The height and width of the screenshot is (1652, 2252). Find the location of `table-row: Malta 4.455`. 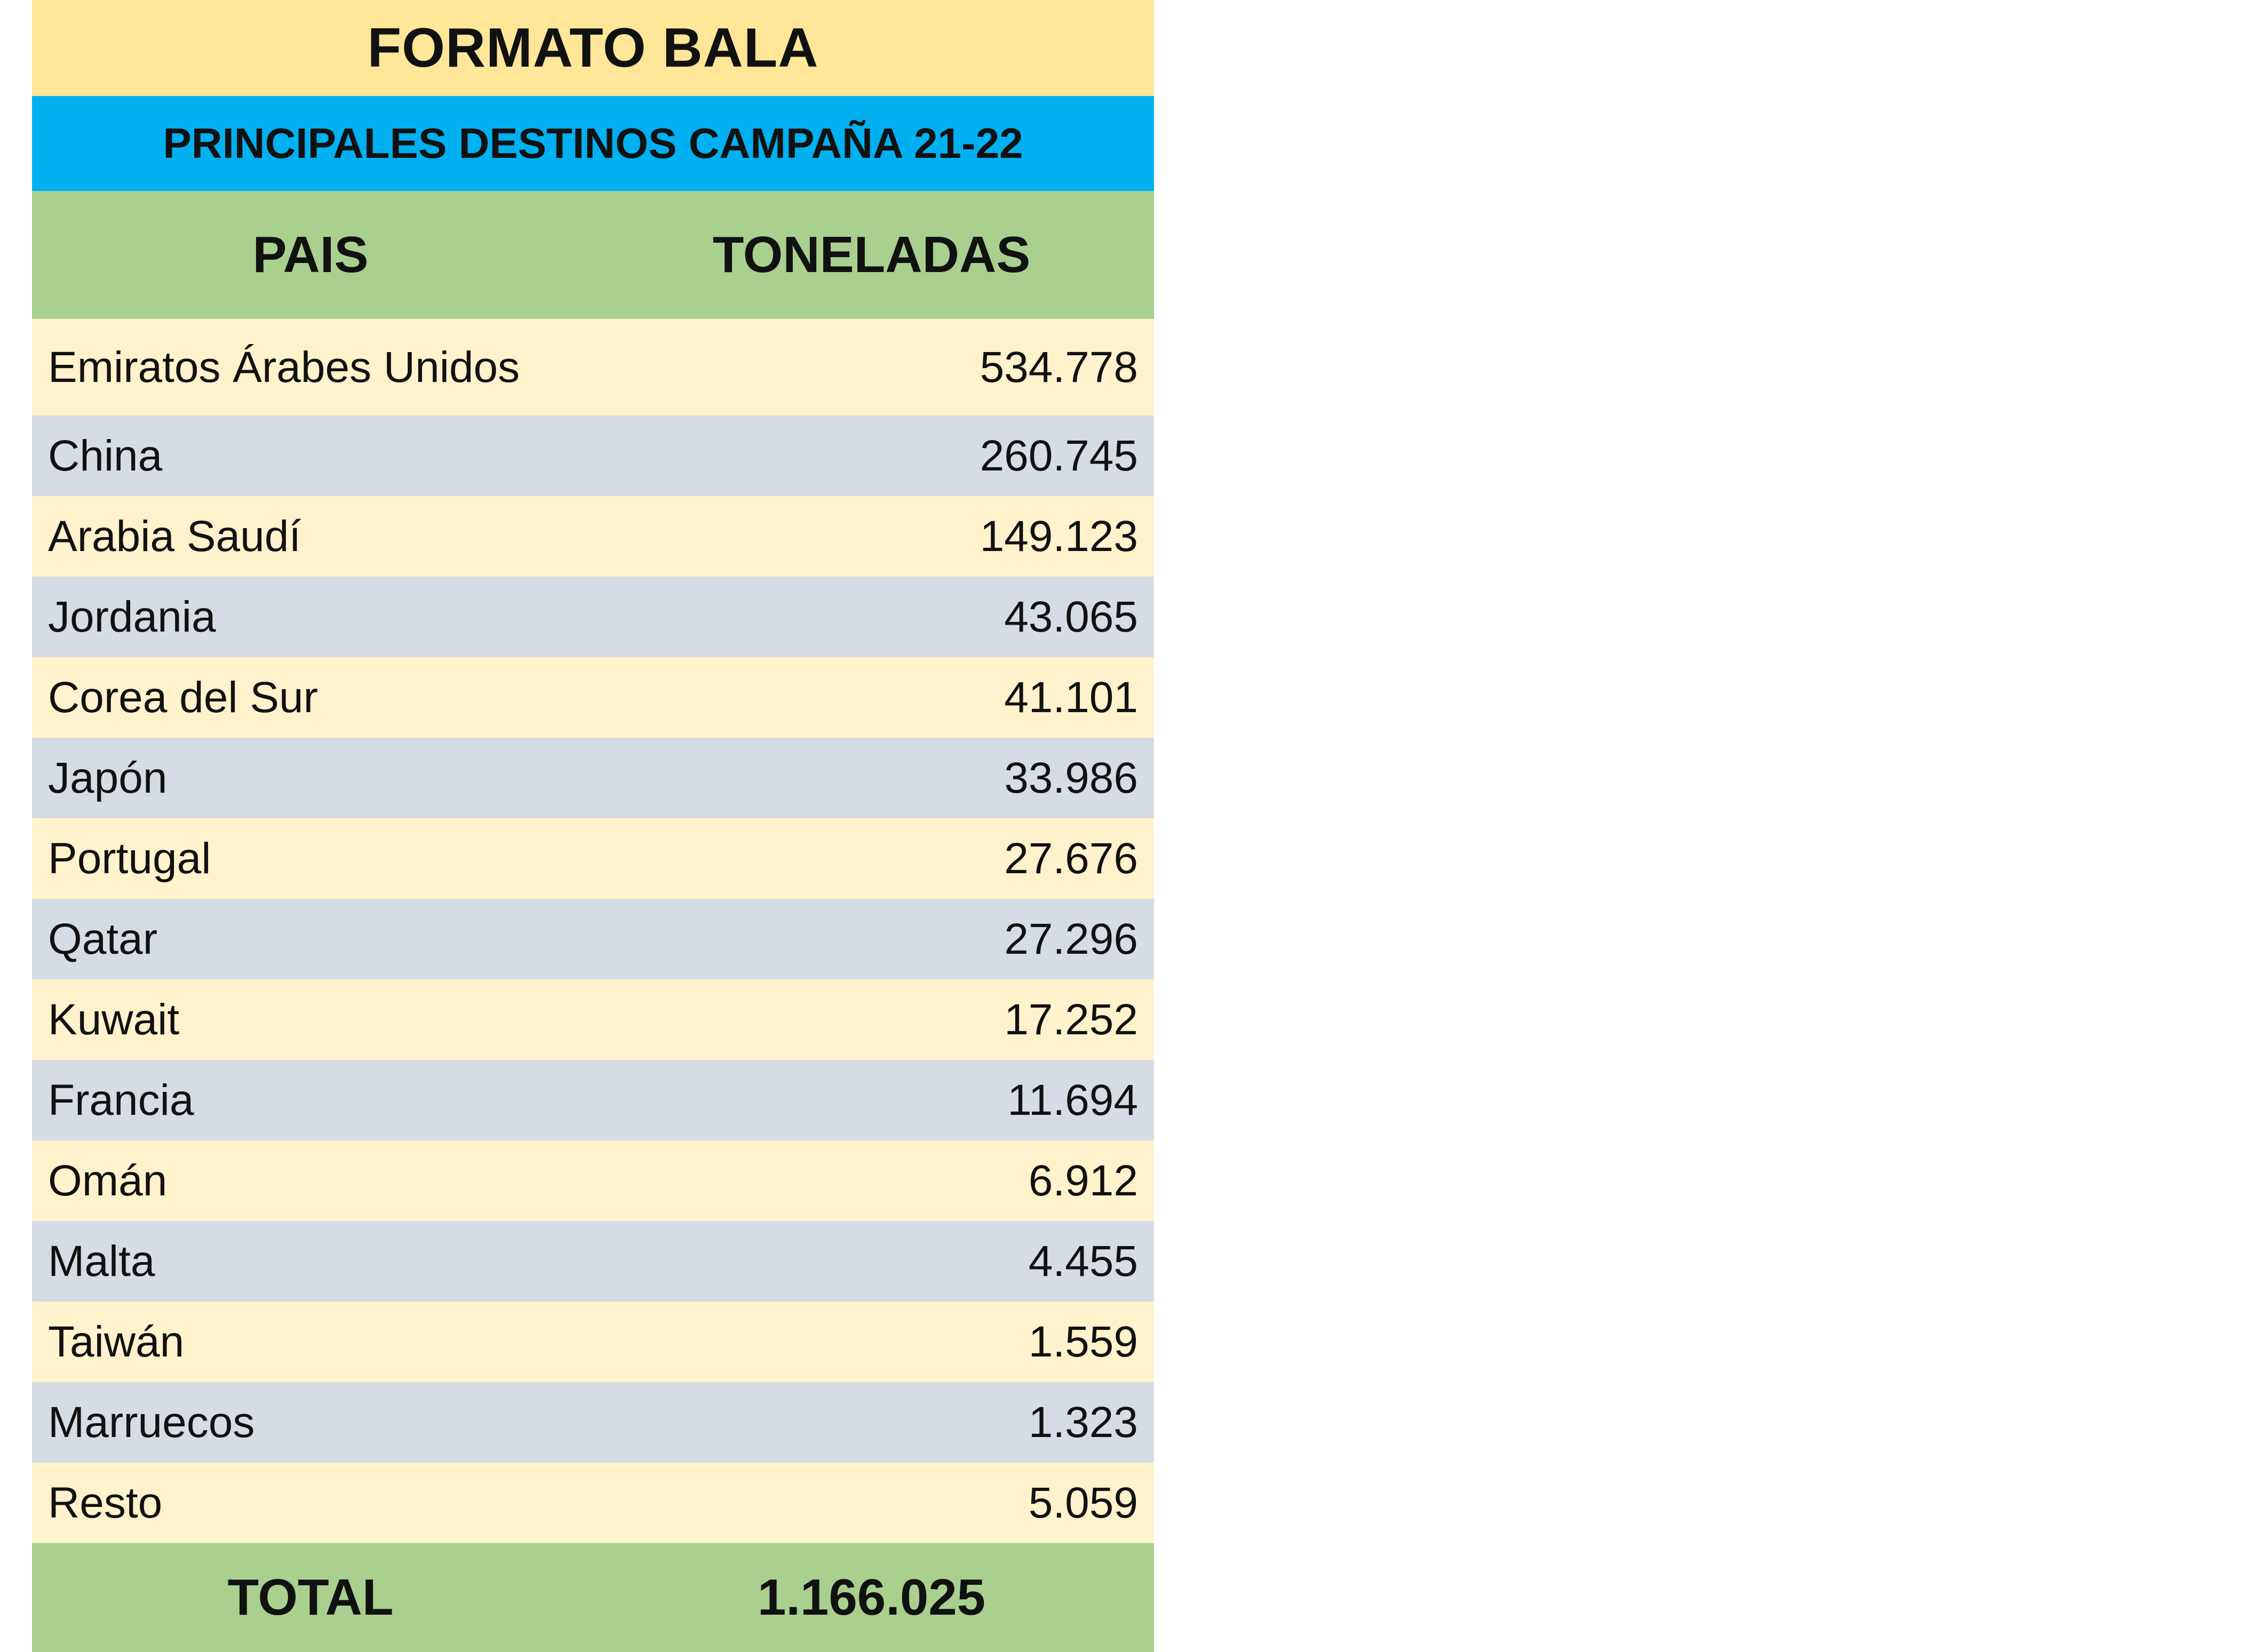

table-row: Malta 4.455 is located at coordinates (593, 1261).